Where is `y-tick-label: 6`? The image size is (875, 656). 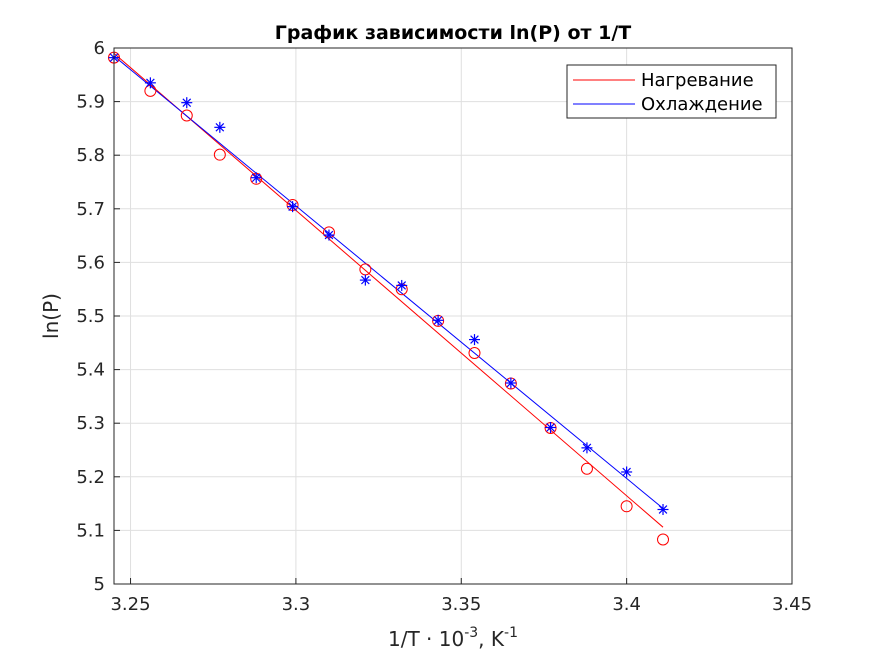
y-tick-label: 6 is located at coordinates (99, 48).